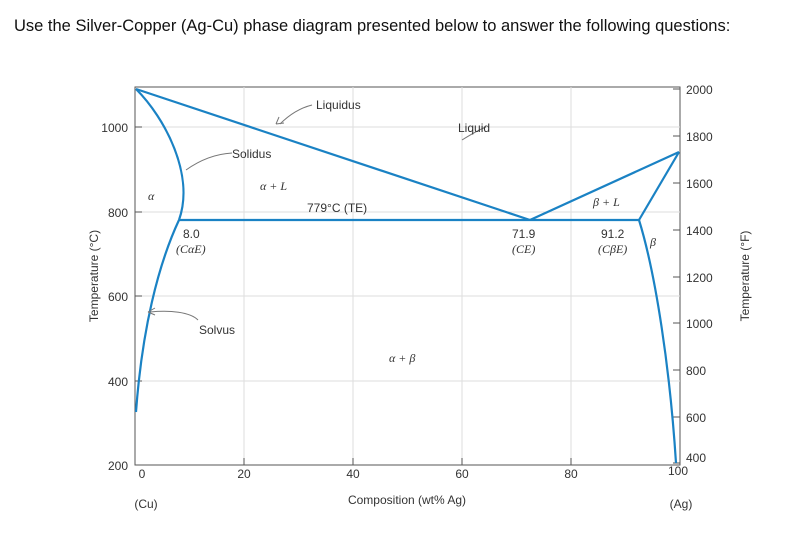 This screenshot has width=804, height=549. Describe the element at coordinates (273, 186) in the screenshot. I see `alpha-plus-liquid-label: α + L` at that location.